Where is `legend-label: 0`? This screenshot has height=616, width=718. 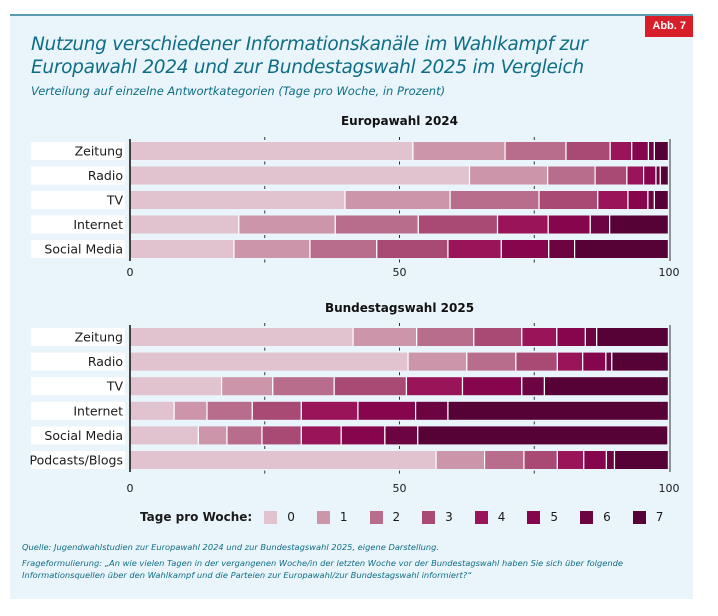
legend-label: 0 is located at coordinates (291, 517).